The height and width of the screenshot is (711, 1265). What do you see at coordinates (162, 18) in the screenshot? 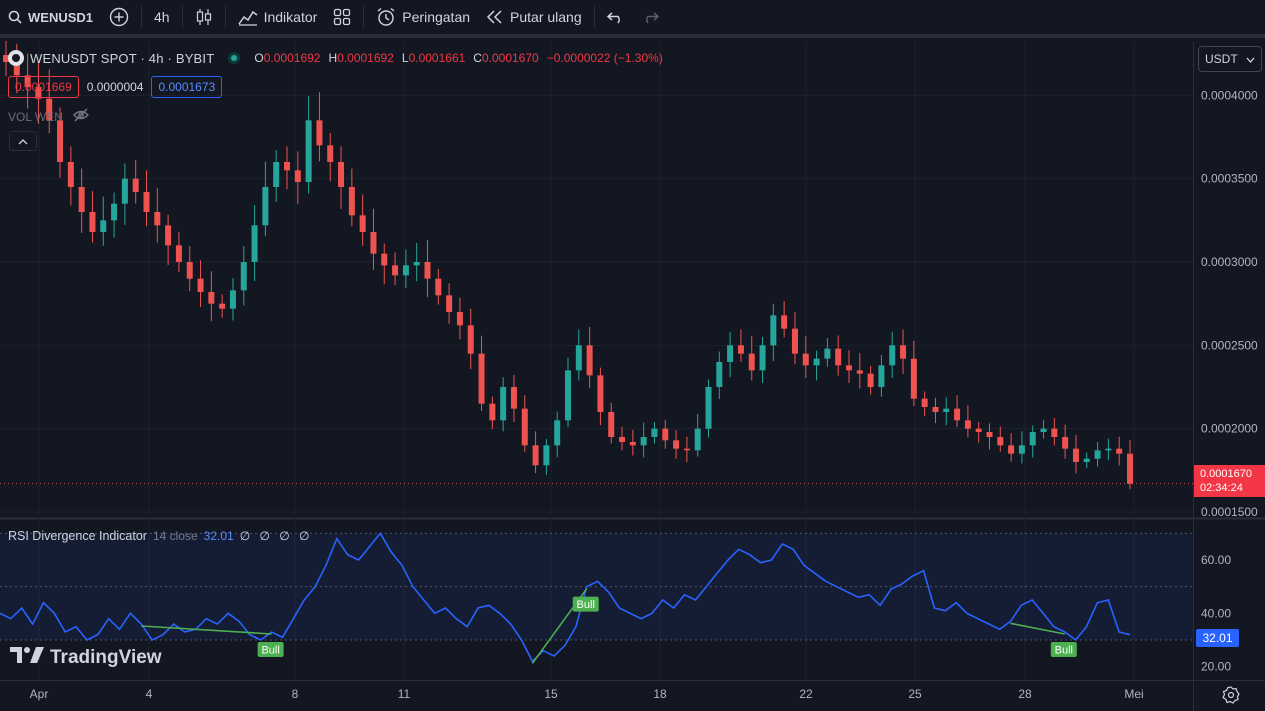
I see `interval-button: 4h` at bounding box center [162, 18].